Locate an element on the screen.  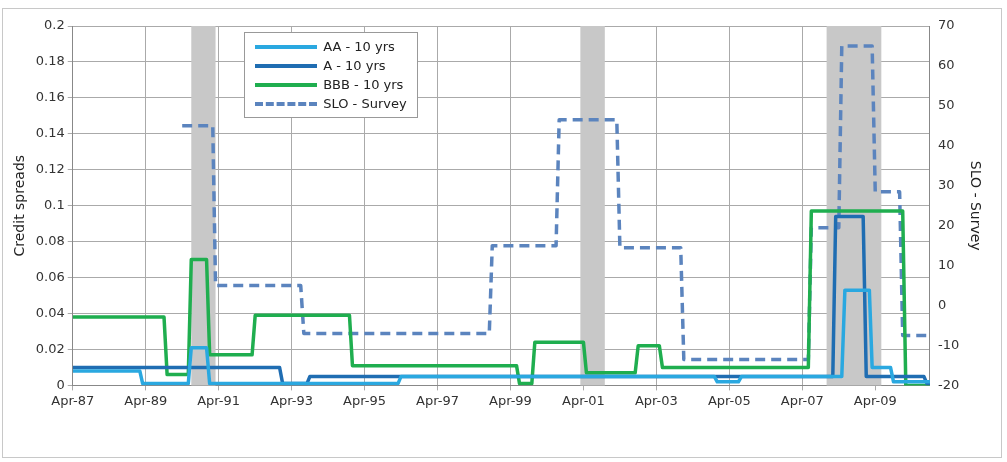
x-tick-label: Apr-93 is located at coordinates (292, 400).